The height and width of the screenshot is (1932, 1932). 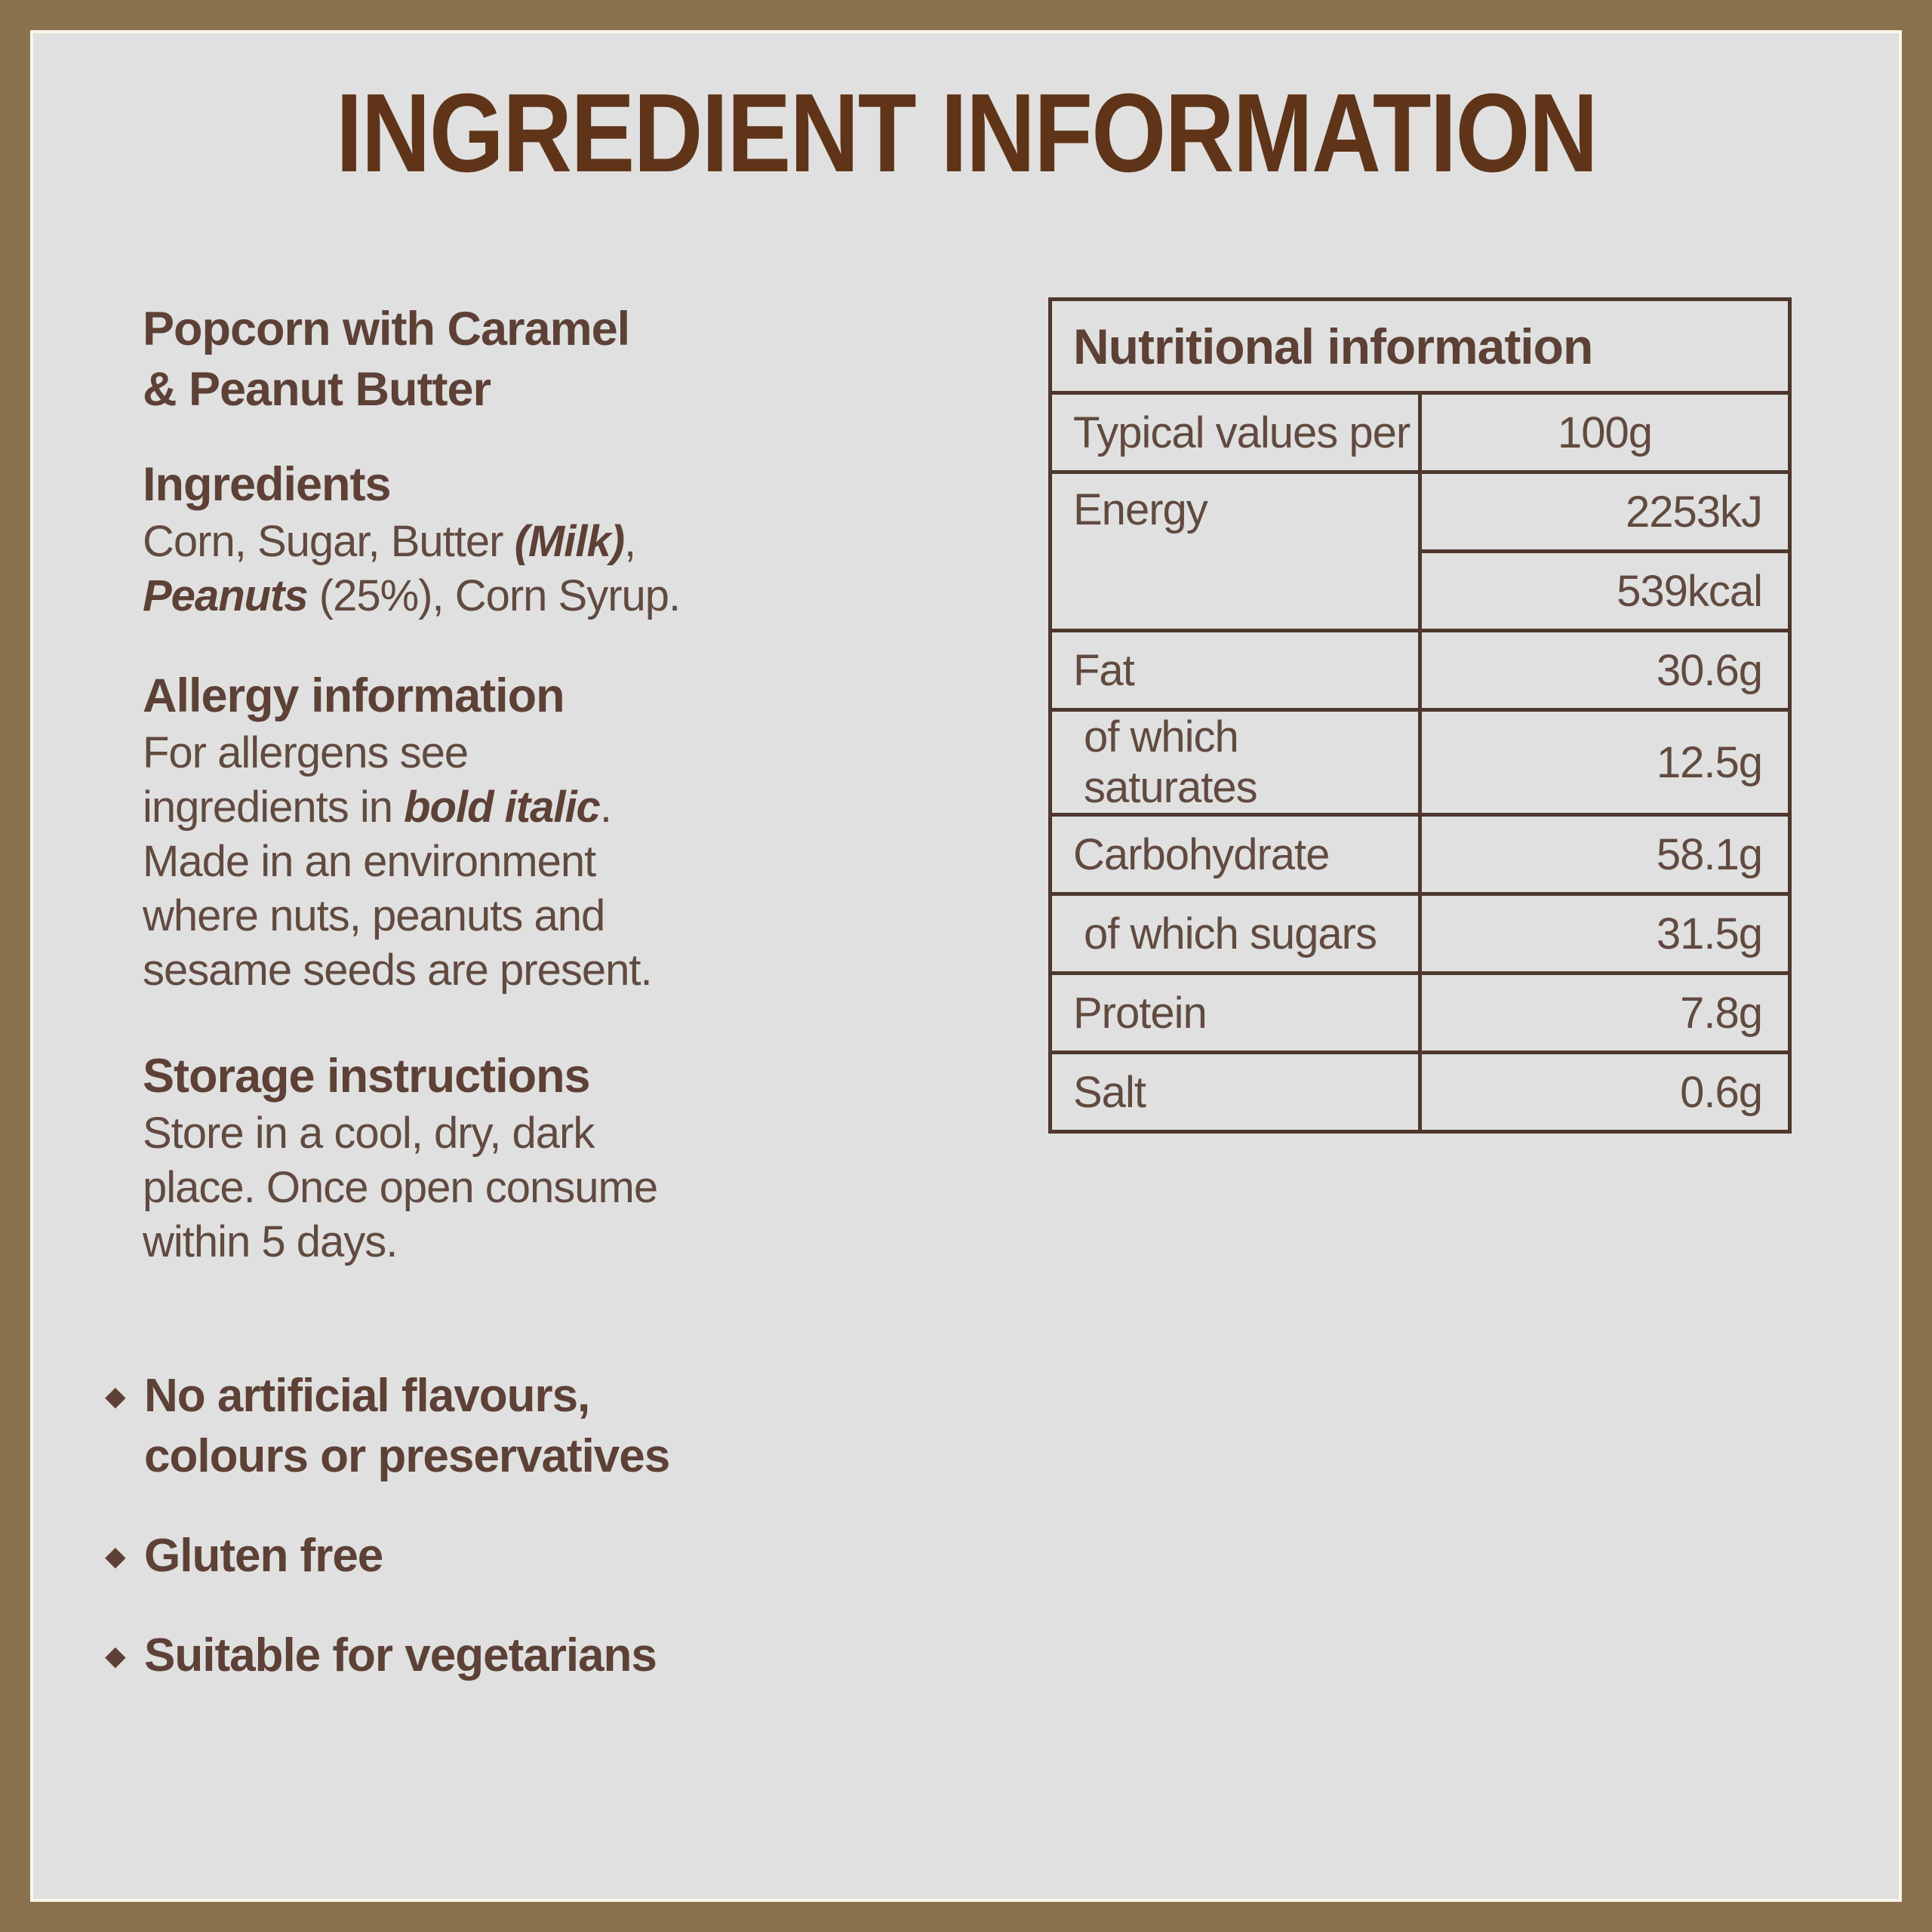 I want to click on allergen-milk: (Milk), so click(x=569, y=541).